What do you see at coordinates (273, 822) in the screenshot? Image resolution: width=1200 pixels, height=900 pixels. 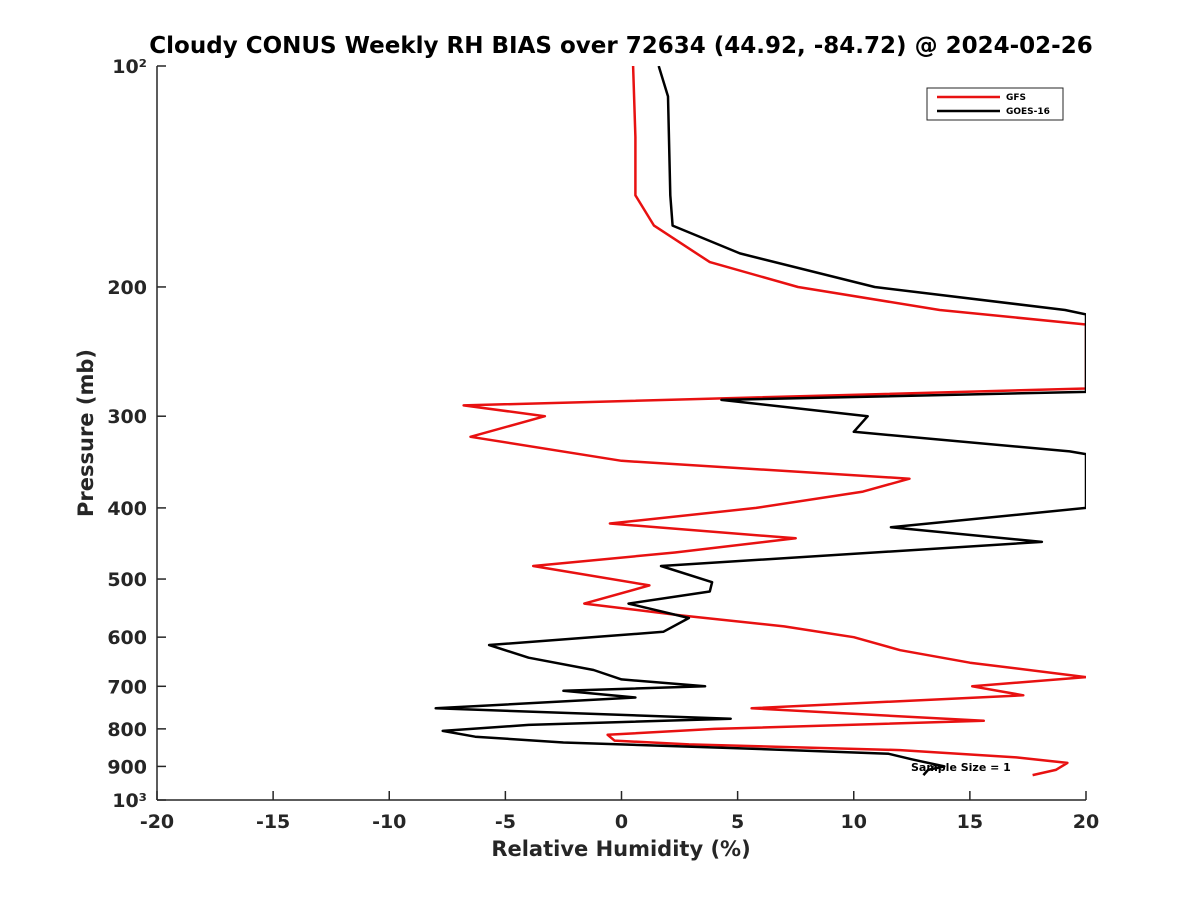 I see `x-tick-label: -15` at bounding box center [273, 822].